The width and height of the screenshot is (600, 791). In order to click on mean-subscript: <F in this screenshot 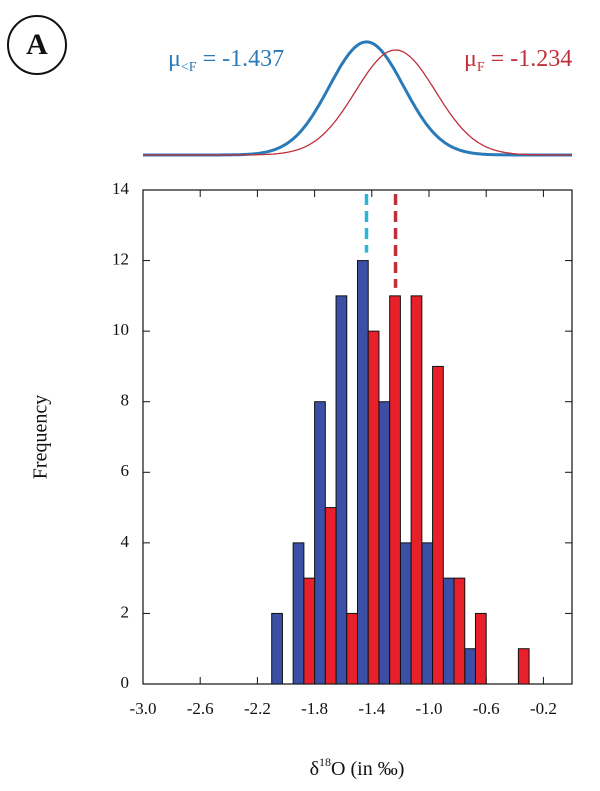, I will do `click(189, 67)`.